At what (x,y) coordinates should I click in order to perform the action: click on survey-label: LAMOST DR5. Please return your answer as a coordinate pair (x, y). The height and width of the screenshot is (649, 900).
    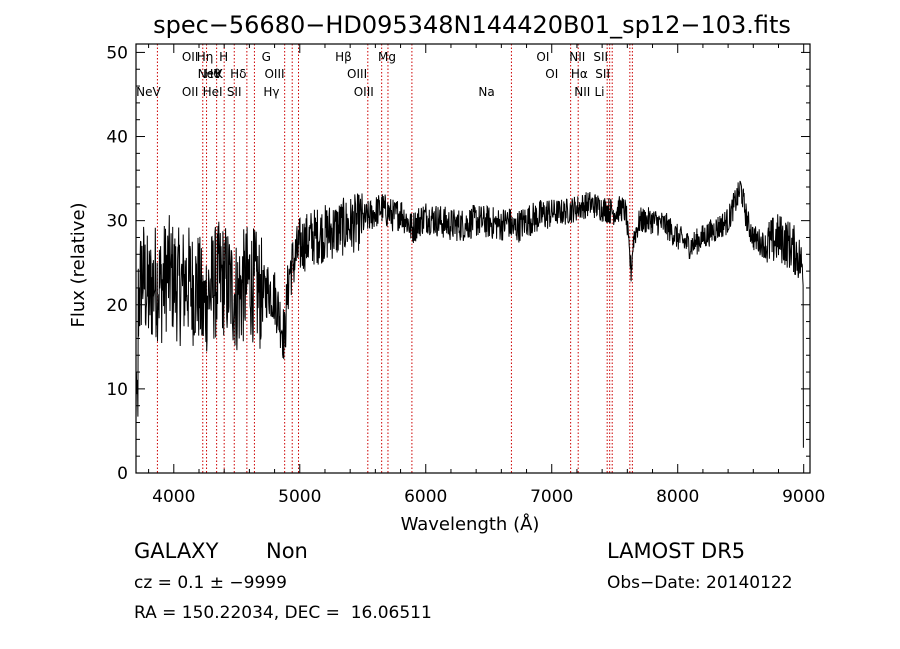
    Looking at the image, I should click on (676, 551).